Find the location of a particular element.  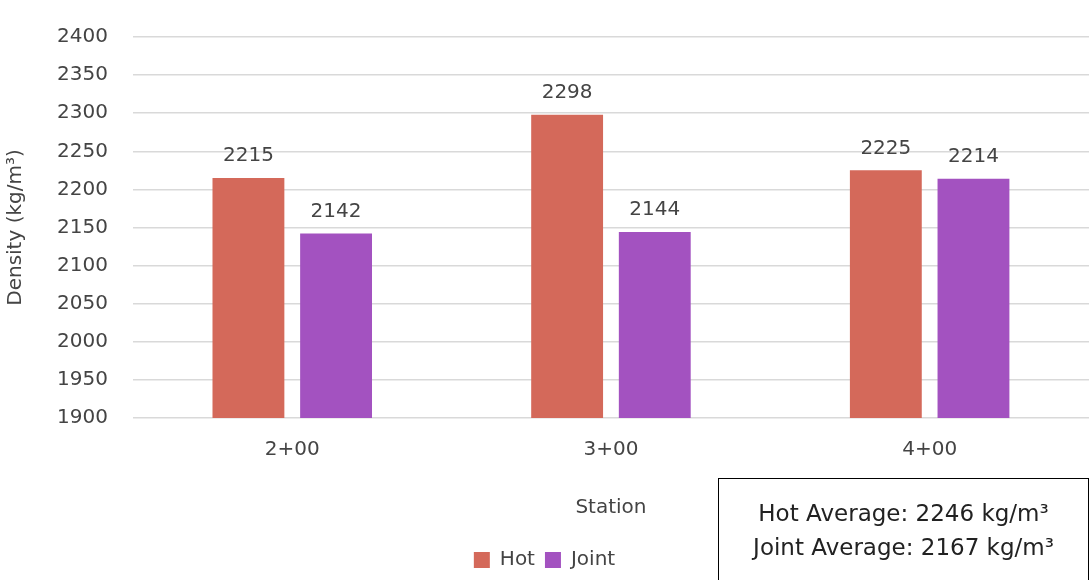

data-label: 2298 is located at coordinates (567, 90).